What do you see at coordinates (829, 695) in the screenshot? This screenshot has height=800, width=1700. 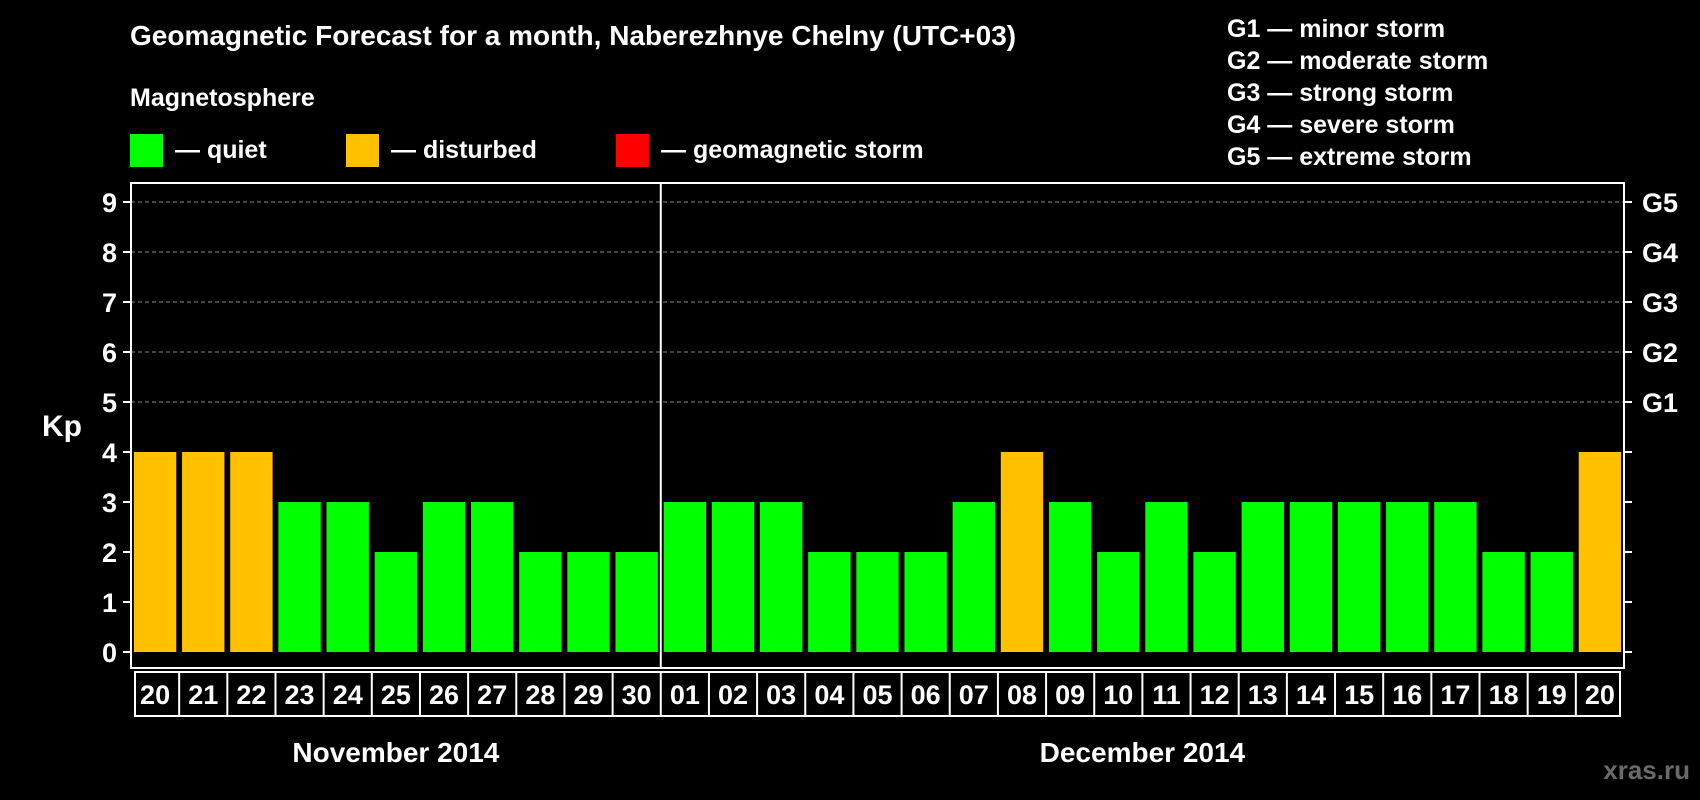 I see `x-tick-label-14: 04` at bounding box center [829, 695].